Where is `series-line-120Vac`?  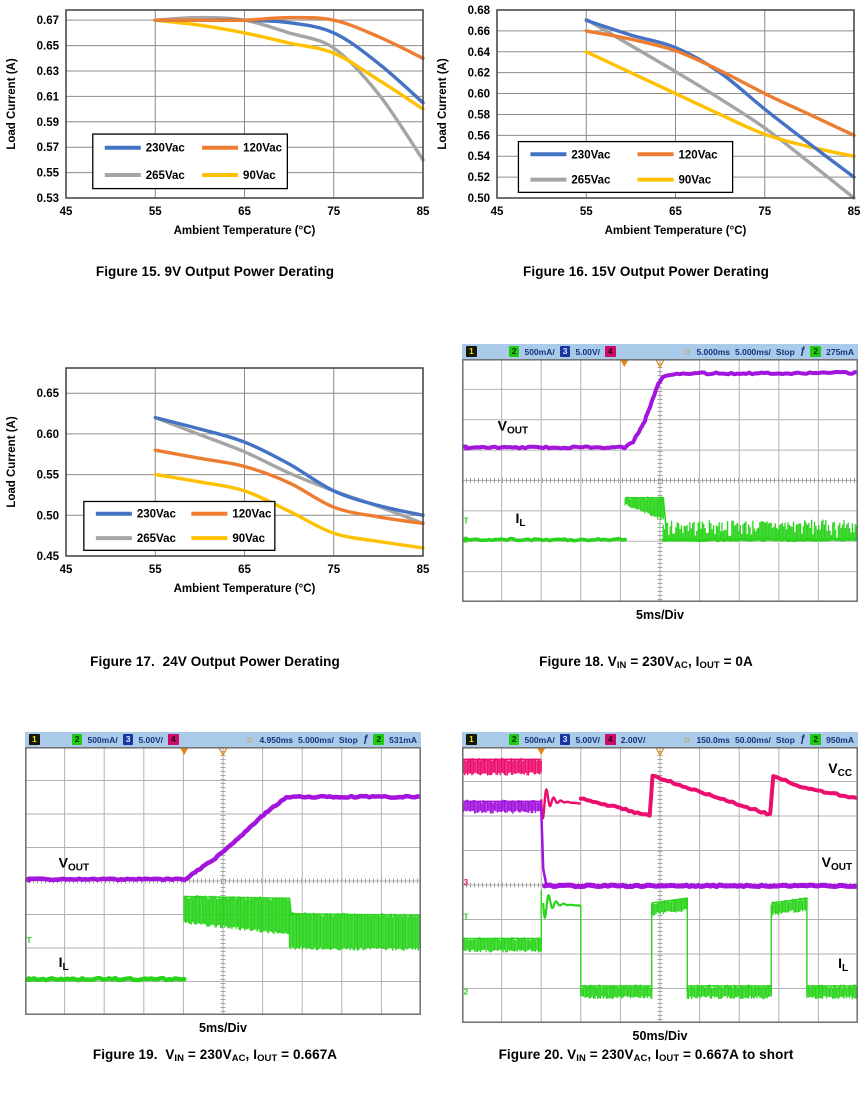 series-line-120Vac is located at coordinates (720, 83).